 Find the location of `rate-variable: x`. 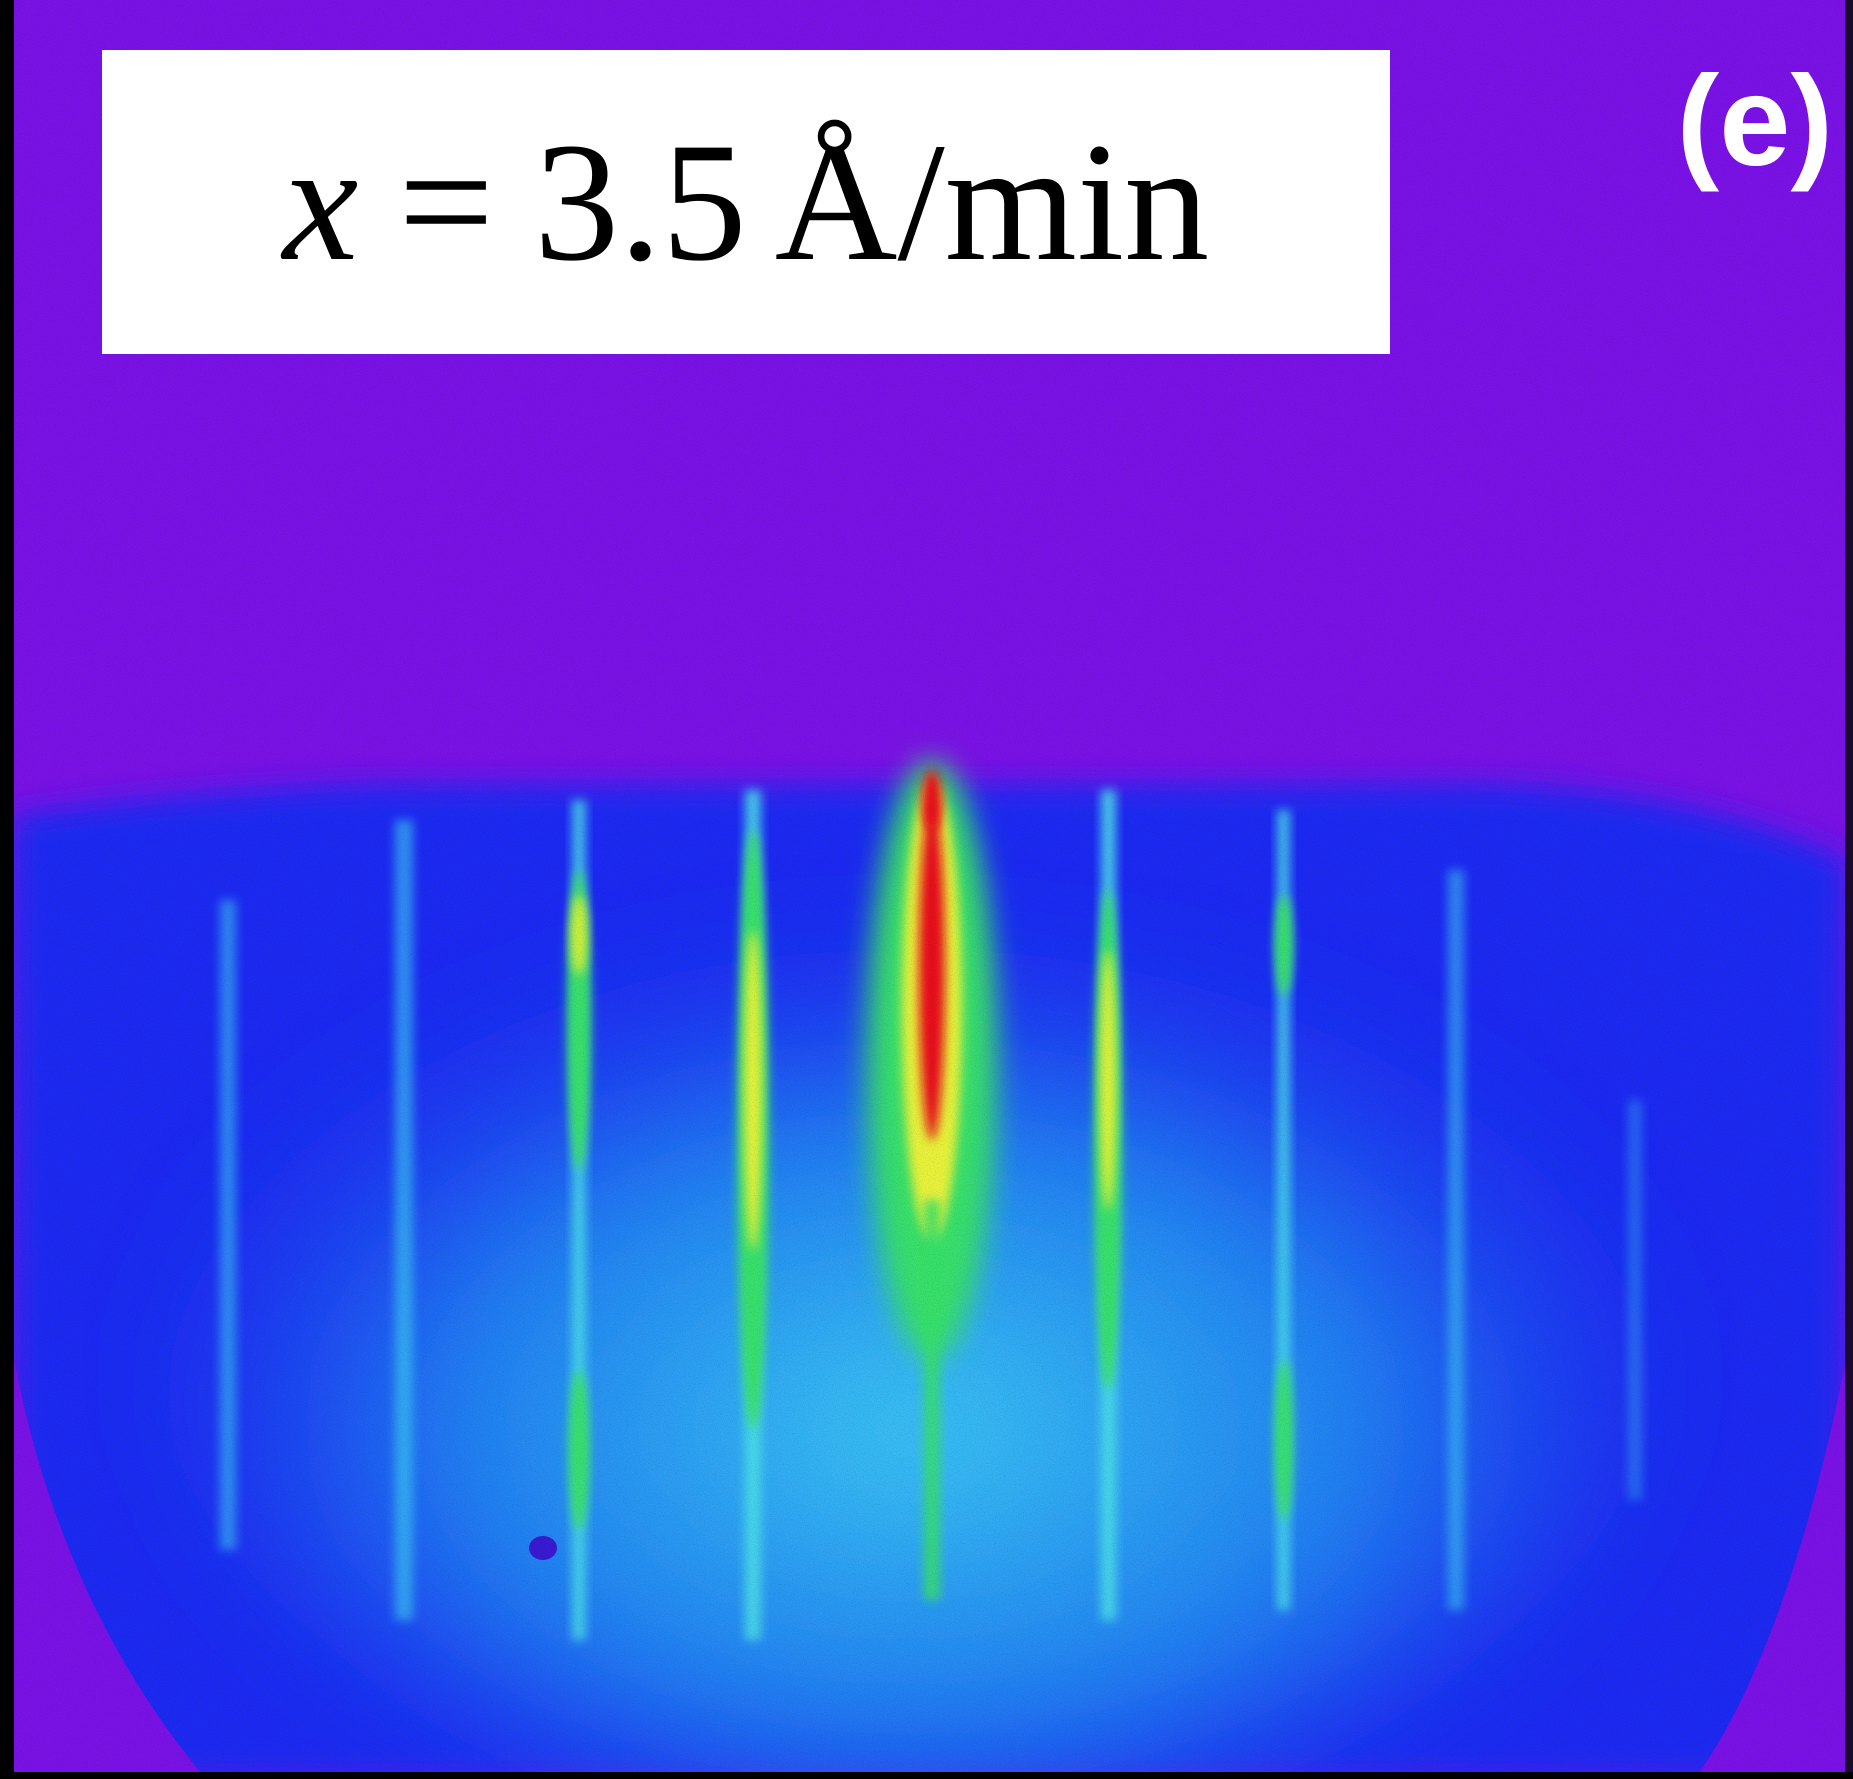

rate-variable: x is located at coordinates (320, 202).